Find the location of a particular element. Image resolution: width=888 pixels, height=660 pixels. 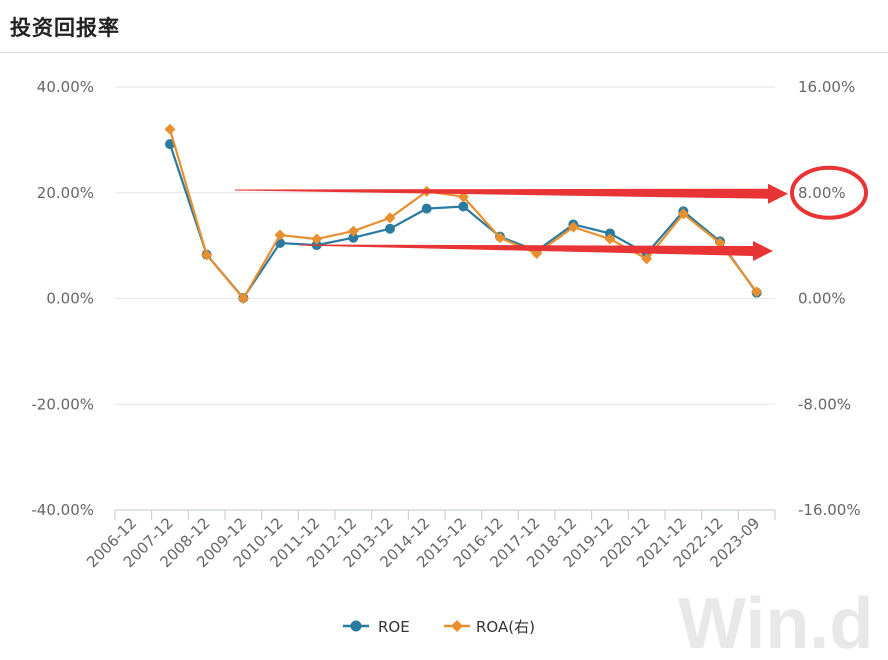

legend-item-roe: ROE is located at coordinates (376, 627).